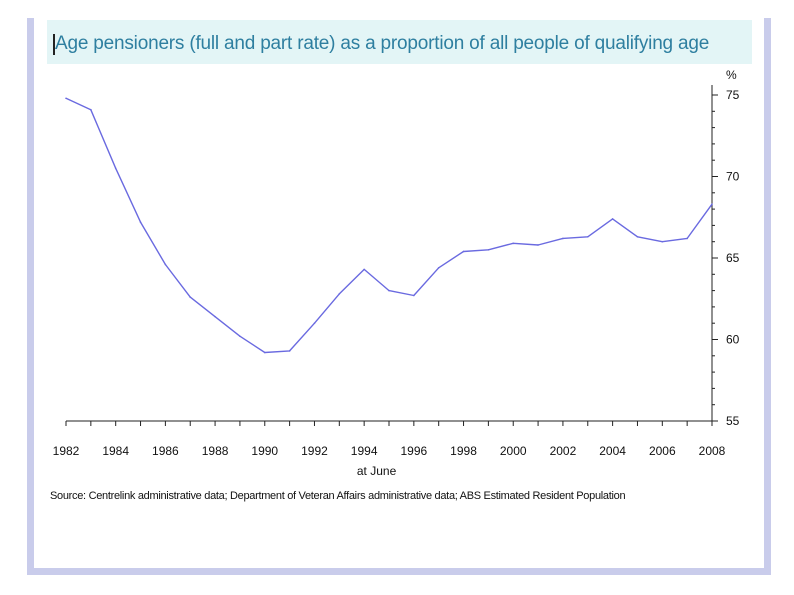  What do you see at coordinates (733, 95) in the screenshot?
I see `y-tick-label: 75` at bounding box center [733, 95].